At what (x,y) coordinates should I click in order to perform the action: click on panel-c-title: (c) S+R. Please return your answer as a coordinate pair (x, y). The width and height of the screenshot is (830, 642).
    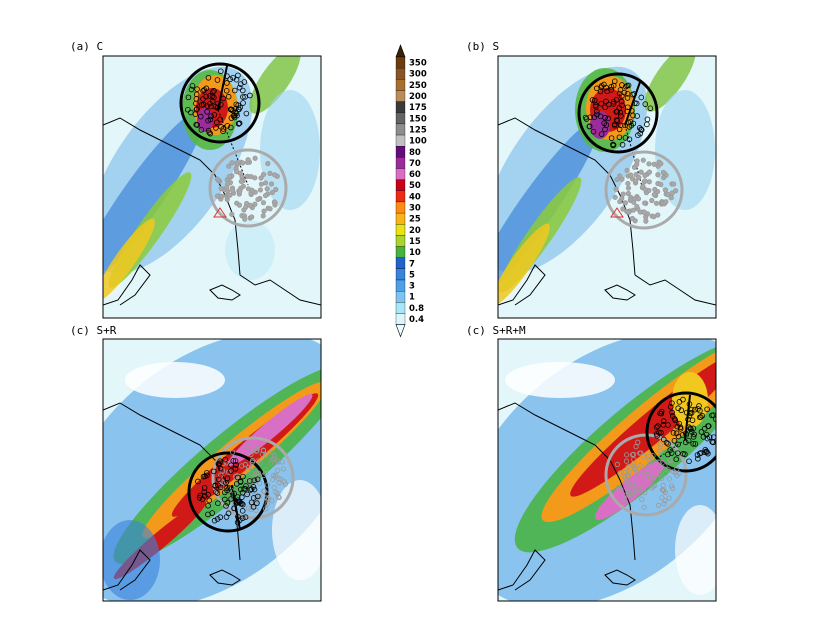
    Looking at the image, I should click on (93, 330).